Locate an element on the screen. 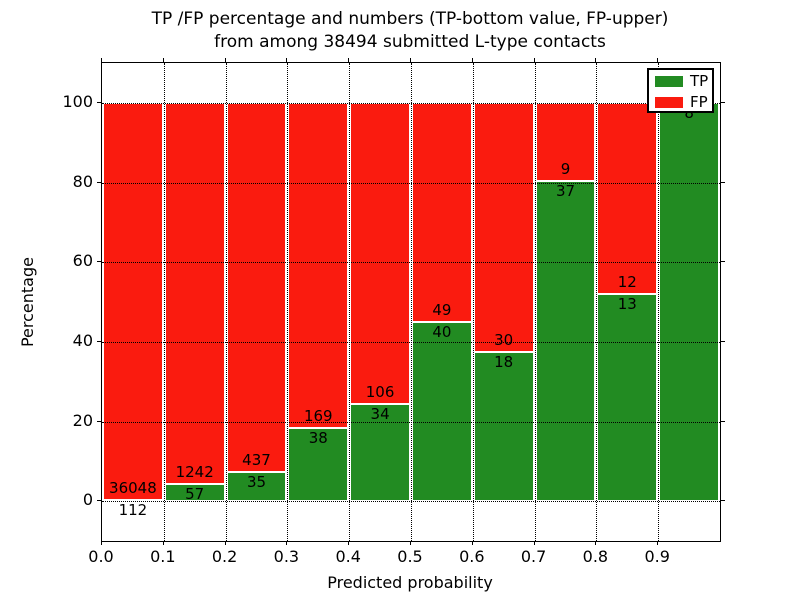  x-tick-top-0.7 is located at coordinates (534, 60).